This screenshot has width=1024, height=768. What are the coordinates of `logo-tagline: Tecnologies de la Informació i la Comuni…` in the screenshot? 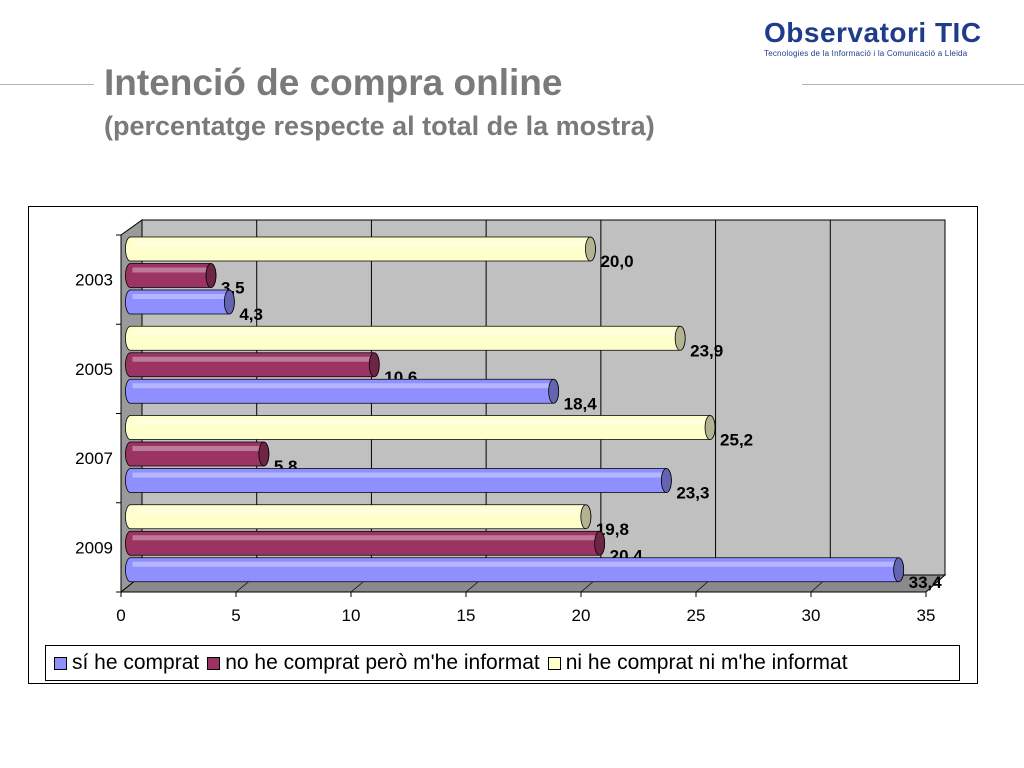 It's located at (866, 53).